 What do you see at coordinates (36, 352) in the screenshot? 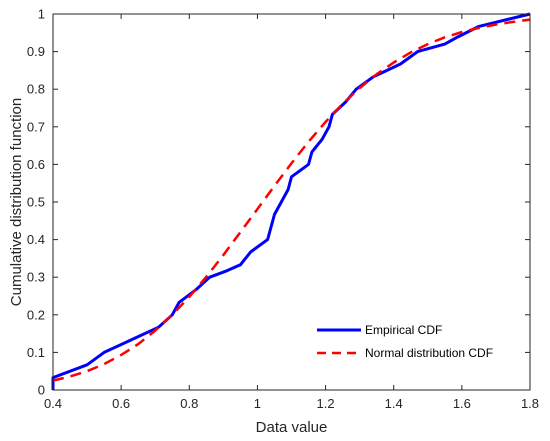
I see `y-tick-label: 0.1` at bounding box center [36, 352].